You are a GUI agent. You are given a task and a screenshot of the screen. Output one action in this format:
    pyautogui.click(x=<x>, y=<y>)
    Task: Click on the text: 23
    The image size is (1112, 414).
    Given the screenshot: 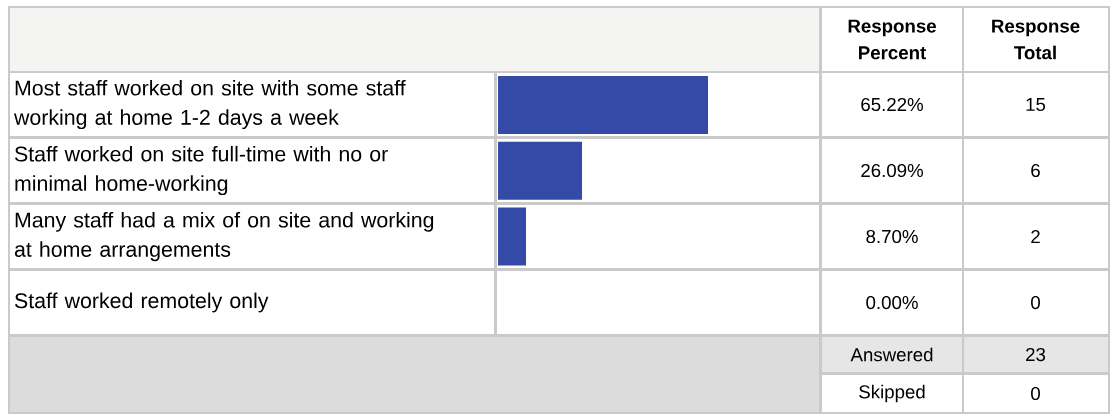 What is the action you would take?
    pyautogui.click(x=1036, y=354)
    